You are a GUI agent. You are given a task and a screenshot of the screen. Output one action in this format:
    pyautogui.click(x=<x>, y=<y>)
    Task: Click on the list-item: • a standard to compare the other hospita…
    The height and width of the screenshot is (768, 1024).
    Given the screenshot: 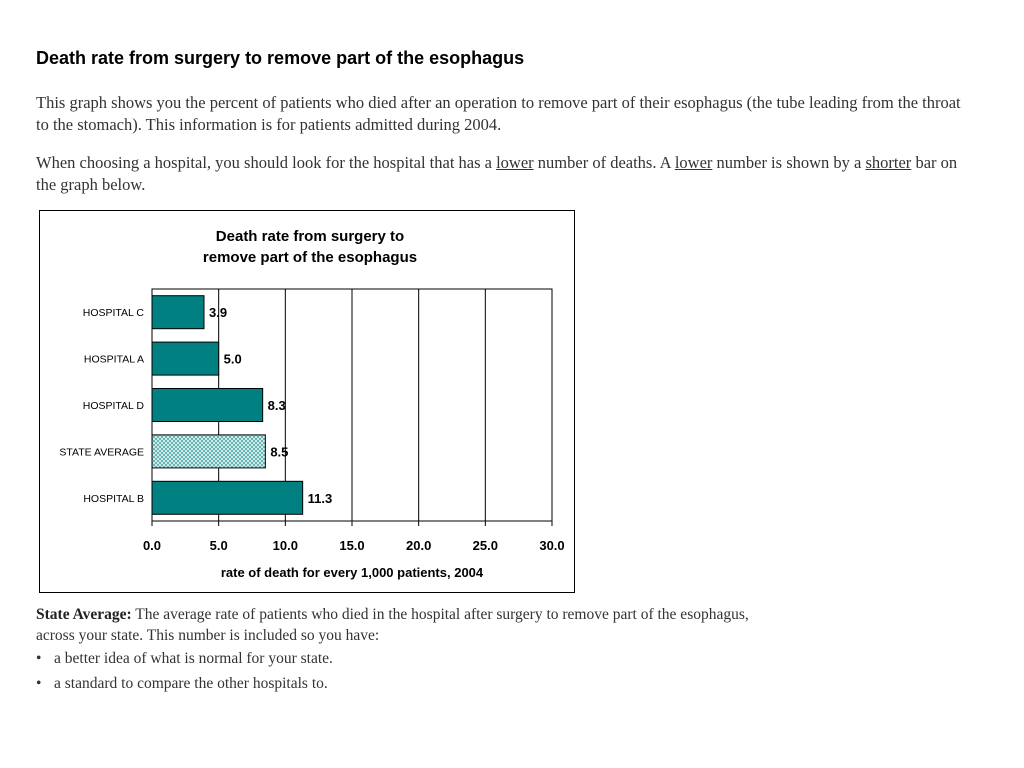 What is the action you would take?
    pyautogui.click(x=184, y=683)
    